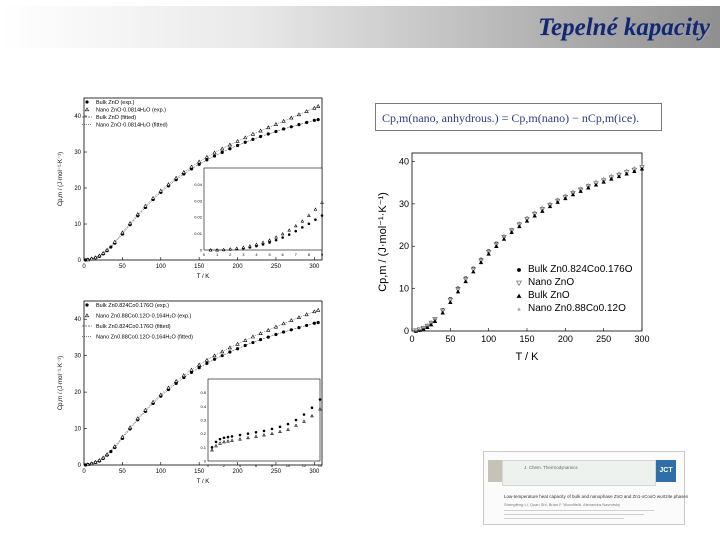 This screenshot has height=540, width=720. Describe the element at coordinates (276, 267) in the screenshot. I see `tl-x-tick-label: 250` at that location.